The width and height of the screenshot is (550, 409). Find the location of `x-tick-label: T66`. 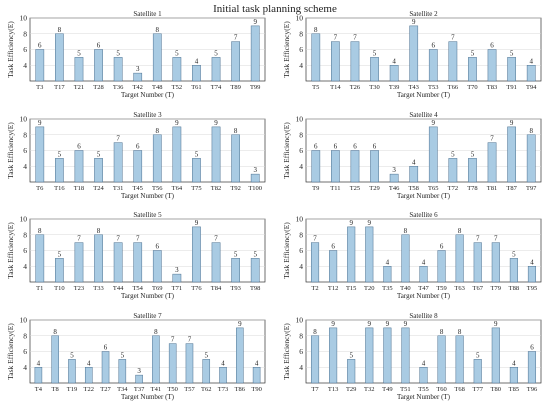

x-tick-label: T66 is located at coordinates (453, 87).